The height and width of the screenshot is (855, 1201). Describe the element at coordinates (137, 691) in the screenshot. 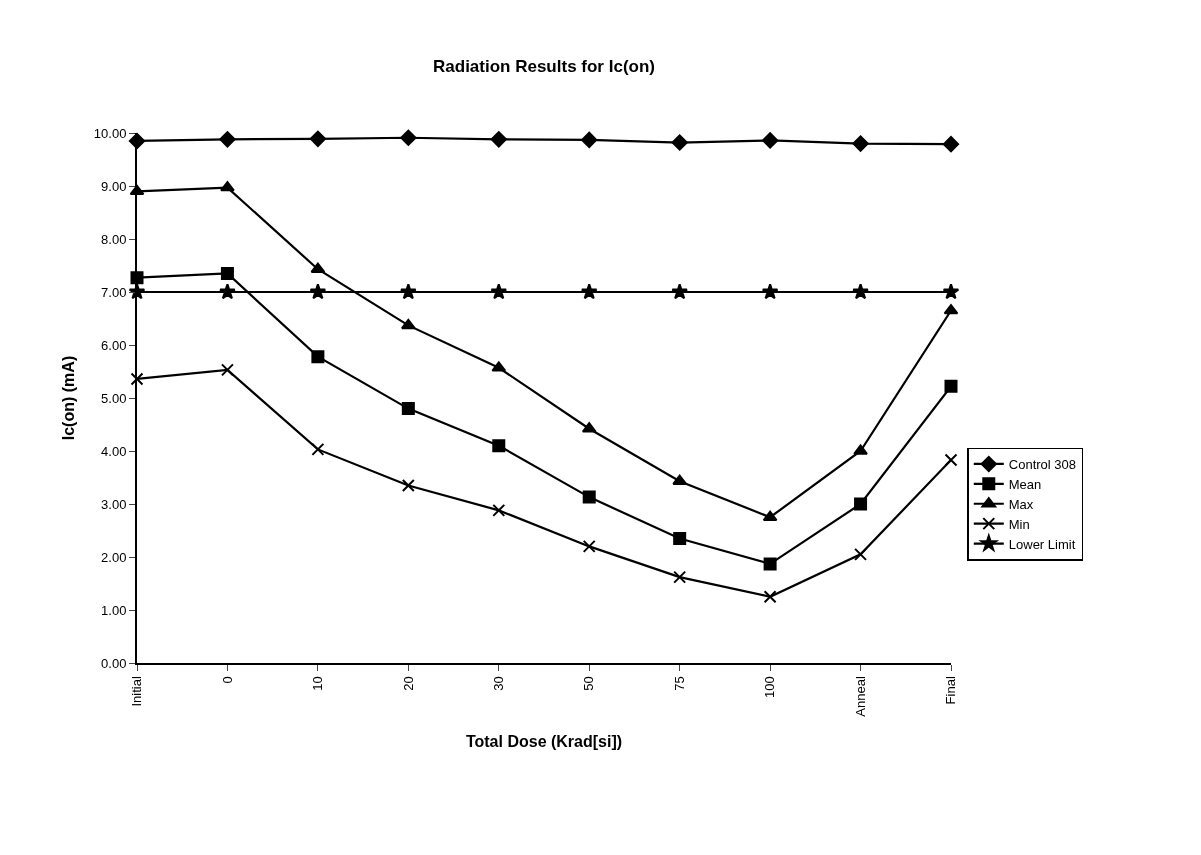

I see `x-tick-label: Initial` at that location.